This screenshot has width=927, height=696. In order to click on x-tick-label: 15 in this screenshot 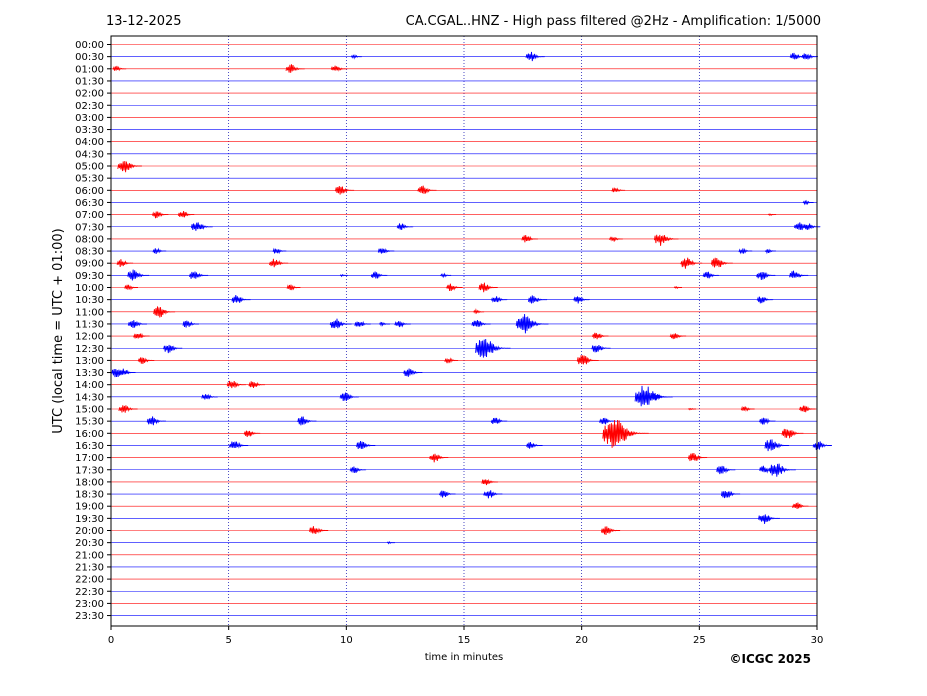, I will do `click(464, 640)`.